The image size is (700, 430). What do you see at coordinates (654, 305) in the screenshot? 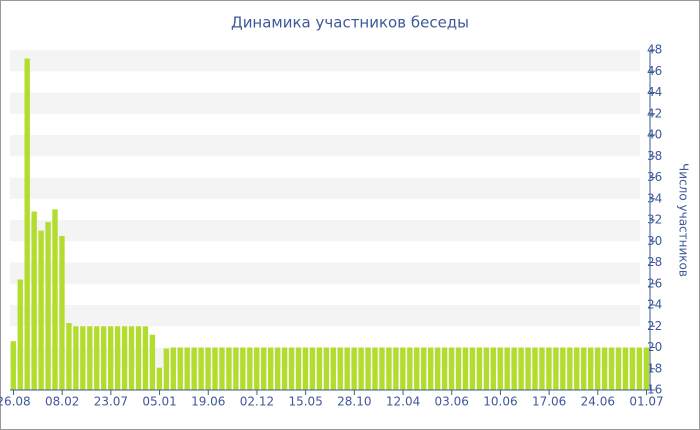
I see `y-tick-label: 24` at bounding box center [654, 305].